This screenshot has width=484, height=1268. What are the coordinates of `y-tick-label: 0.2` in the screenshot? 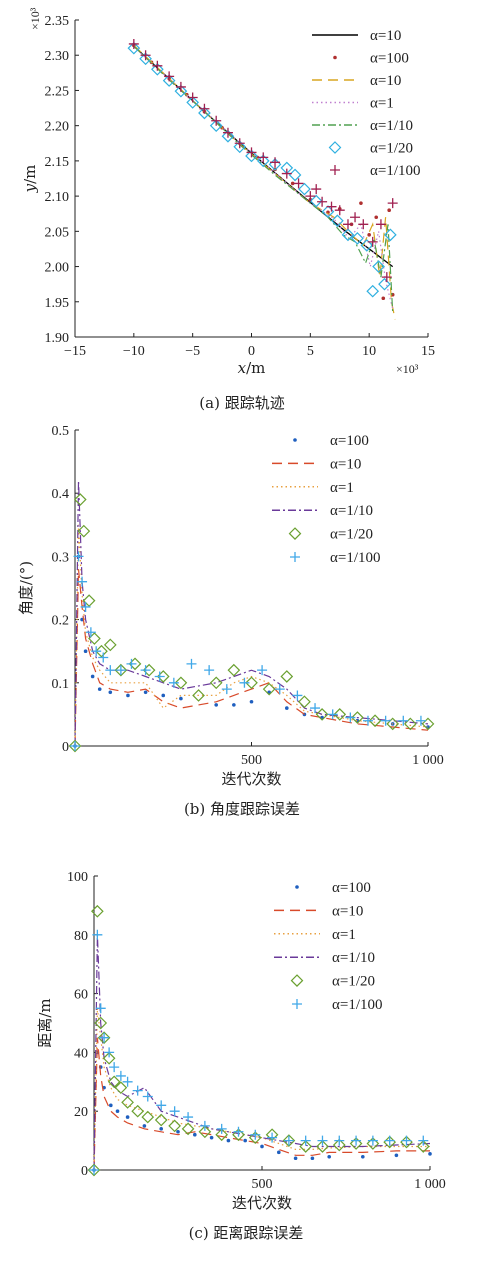 It's located at (61, 621).